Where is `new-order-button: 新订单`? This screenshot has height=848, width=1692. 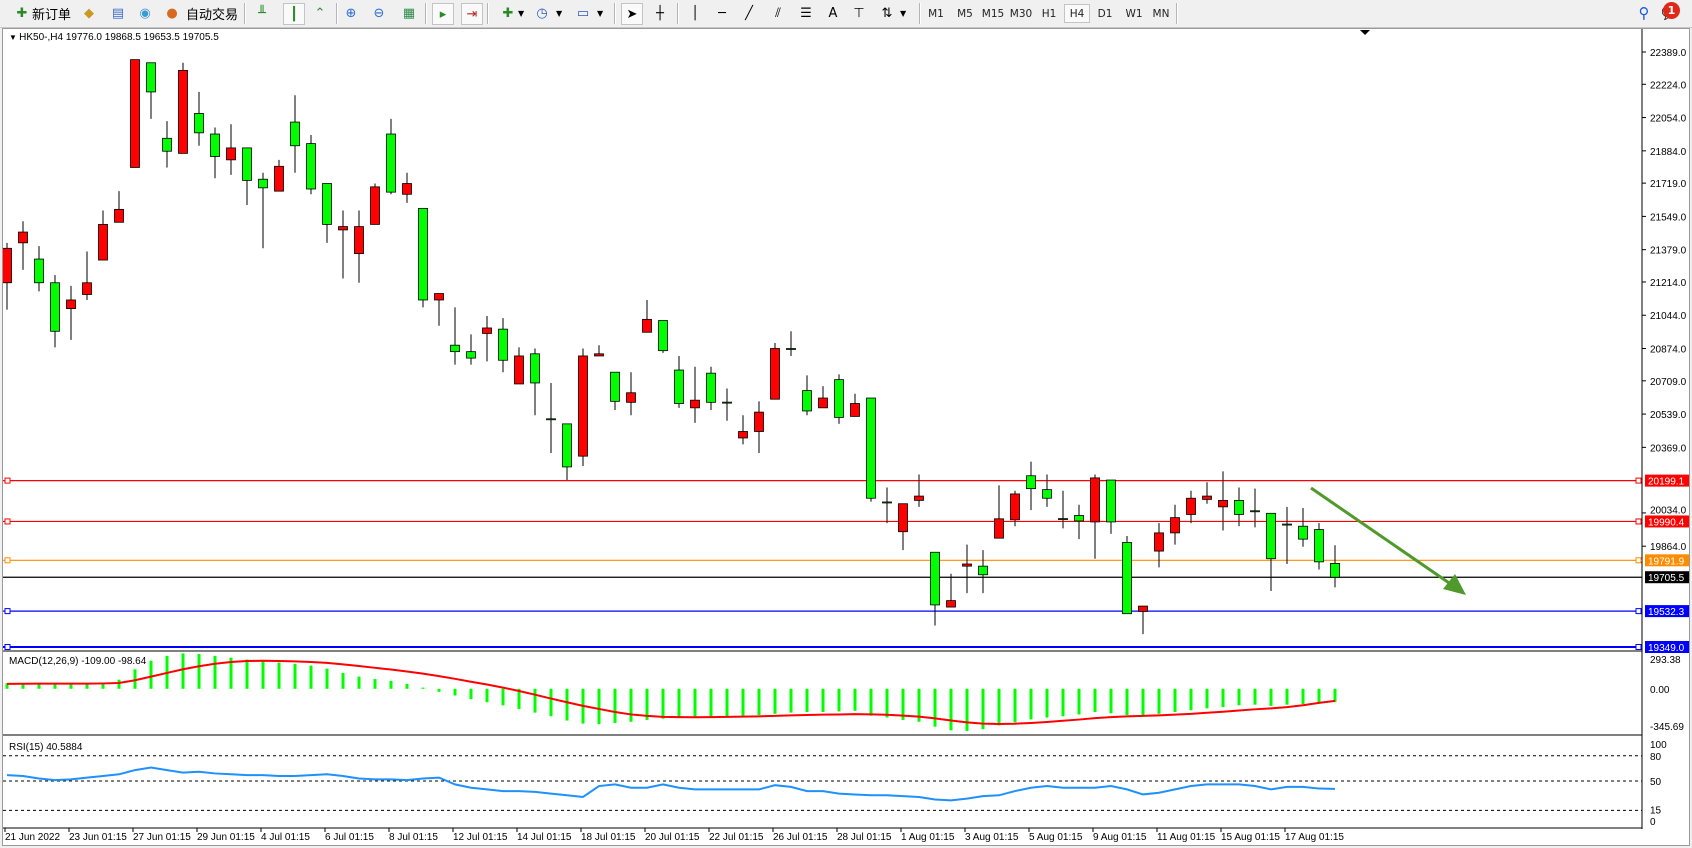 new-order-button: 新订单 is located at coordinates (52, 15).